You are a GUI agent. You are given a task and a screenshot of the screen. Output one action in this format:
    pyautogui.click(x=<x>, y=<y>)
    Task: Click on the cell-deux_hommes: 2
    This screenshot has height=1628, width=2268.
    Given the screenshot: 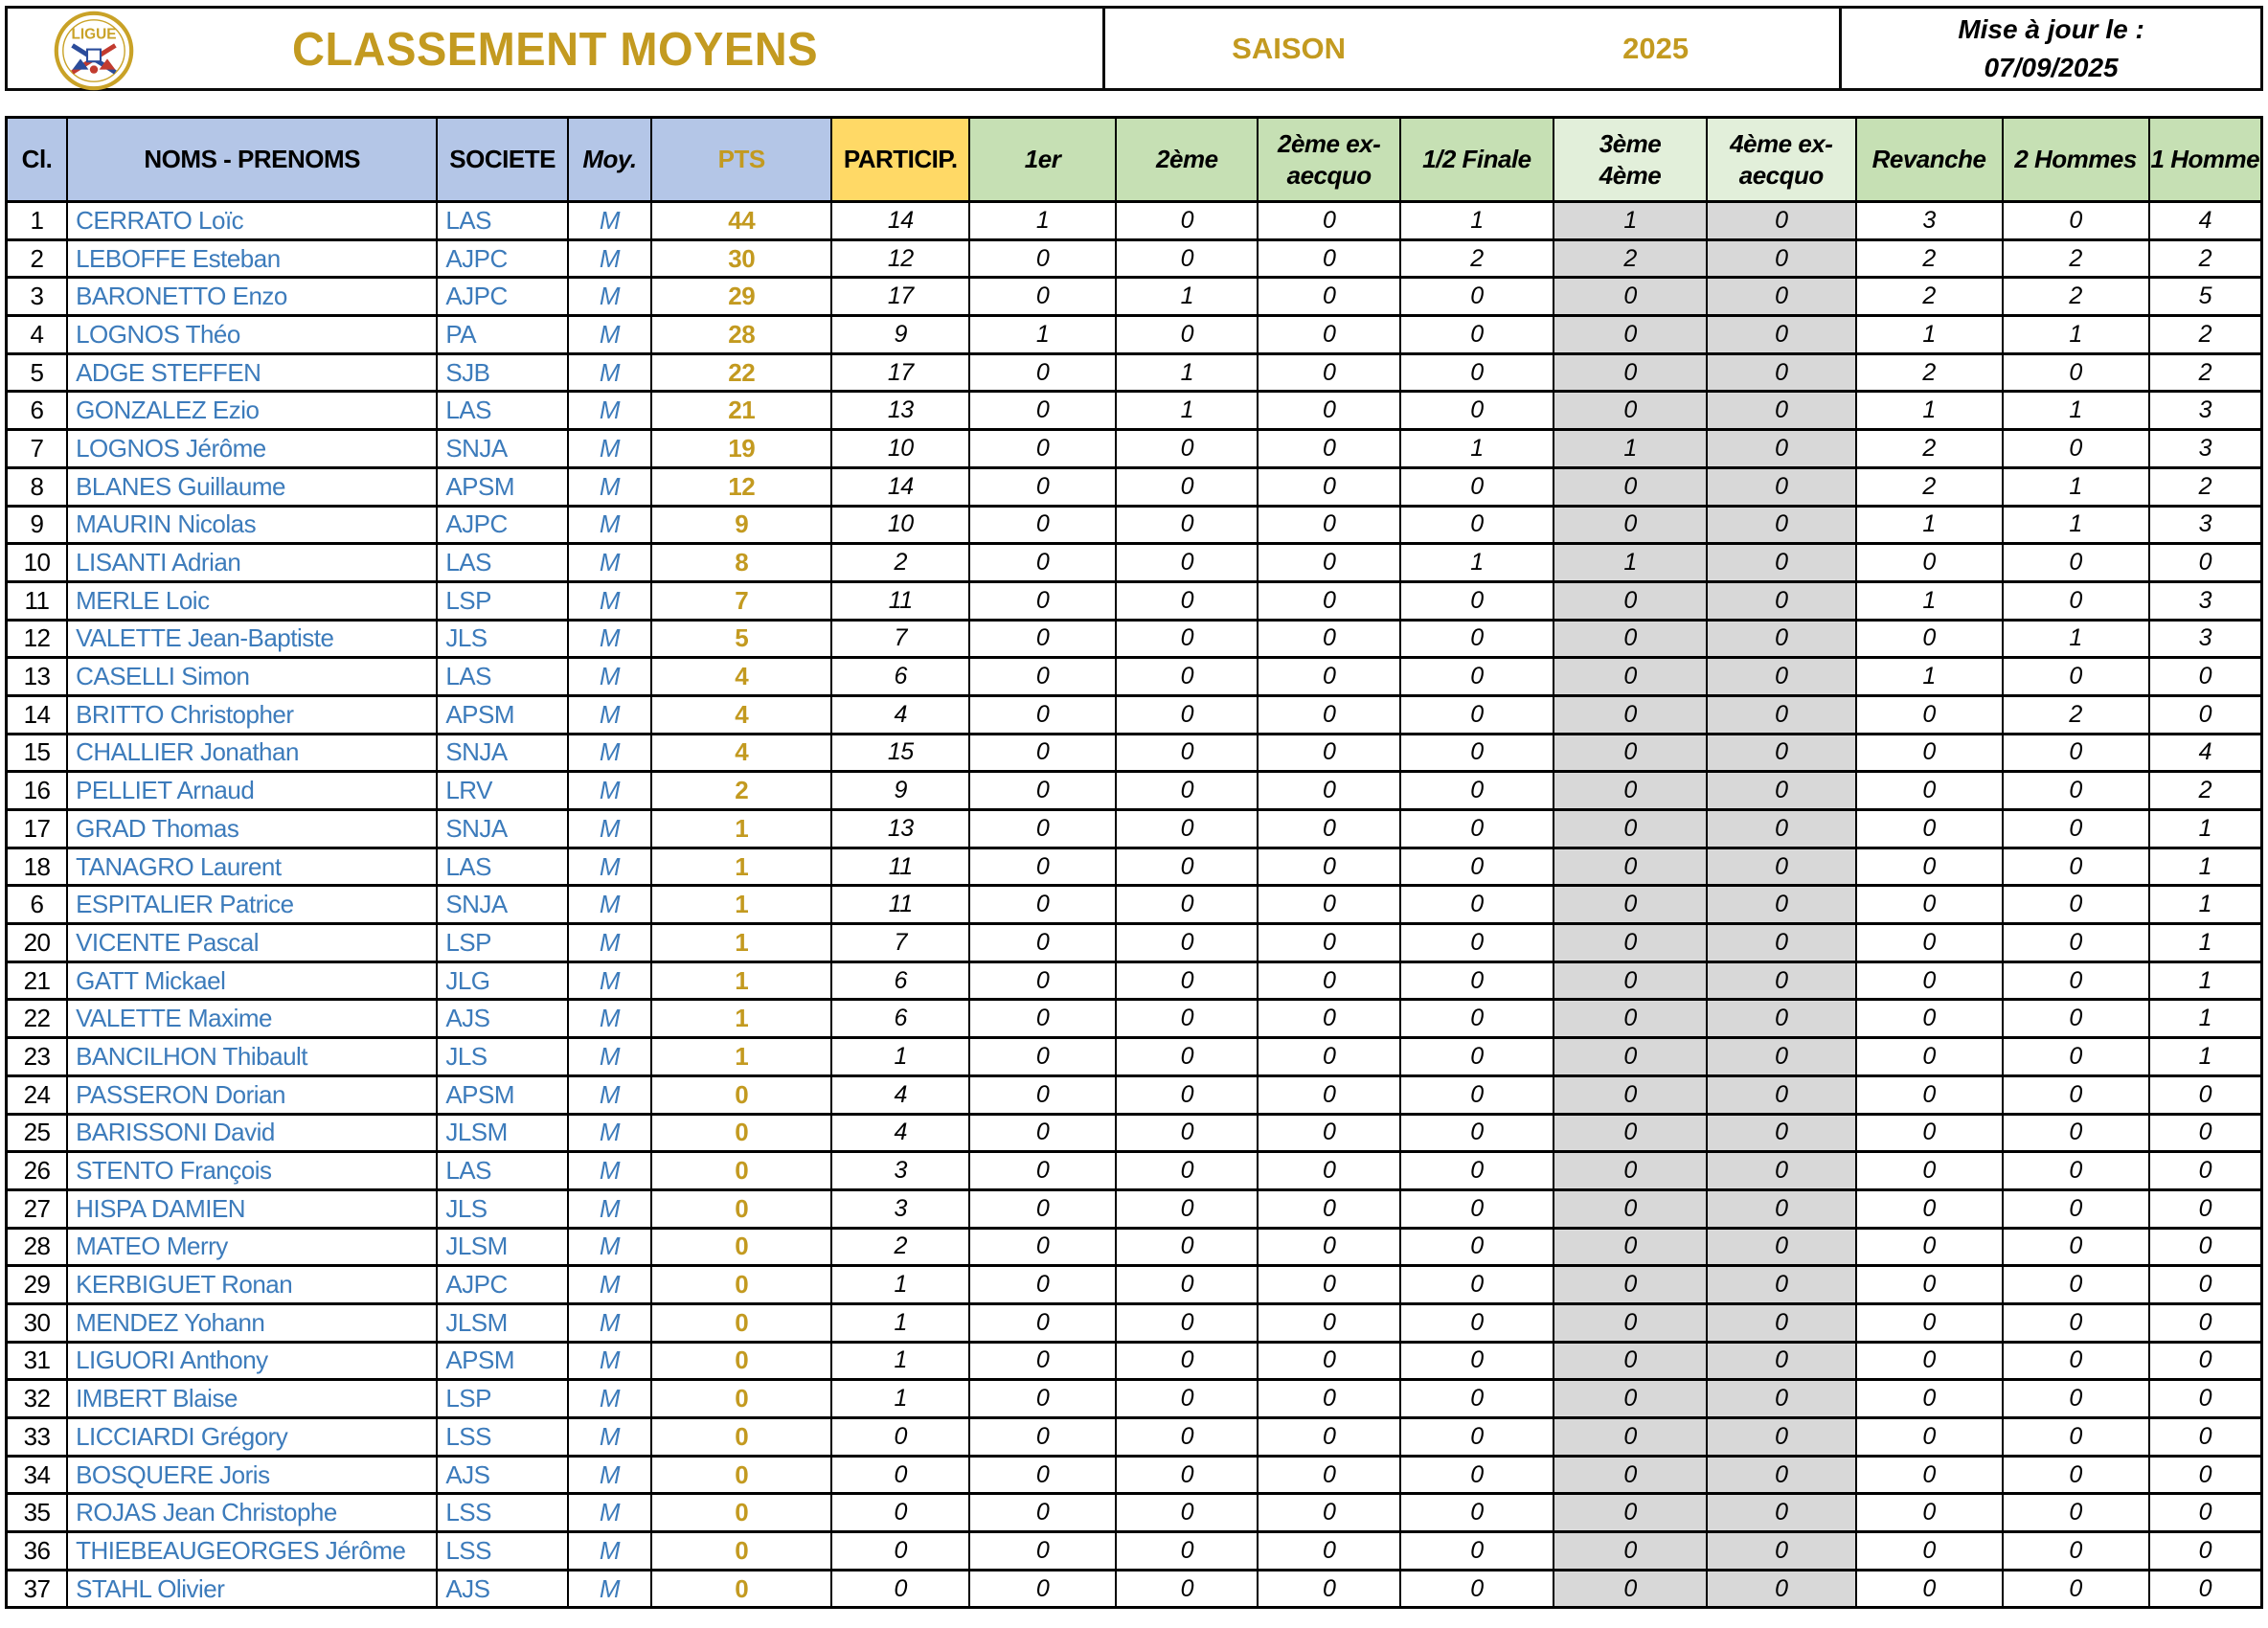 What is the action you would take?
    pyautogui.click(x=2075, y=297)
    